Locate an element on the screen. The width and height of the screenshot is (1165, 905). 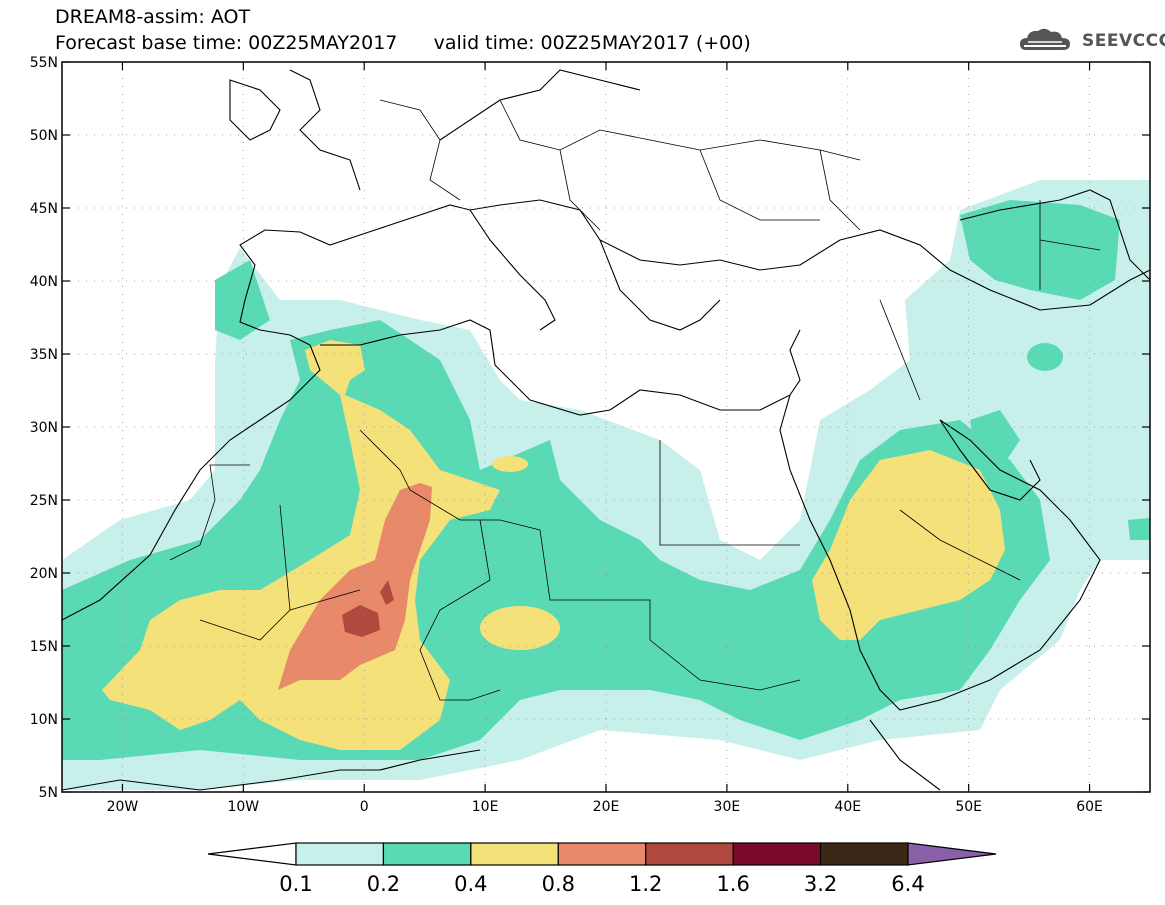
lon-tick-label: 10E is located at coordinates (485, 807).